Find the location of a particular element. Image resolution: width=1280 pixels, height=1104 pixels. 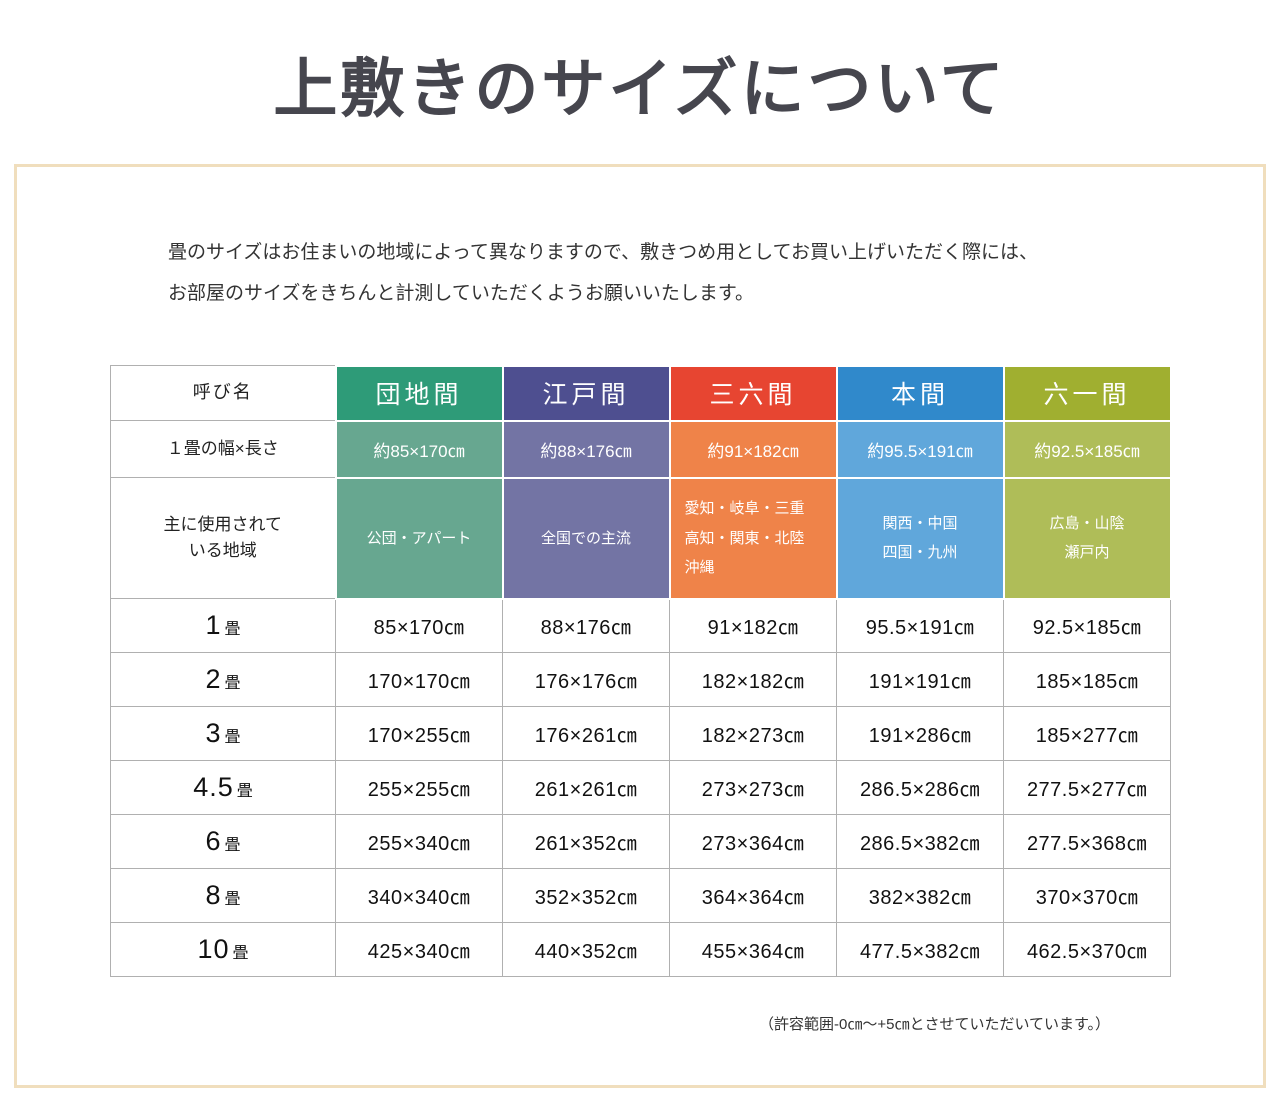

region-header: 主に使用されて いる地域 is located at coordinates (223, 538).